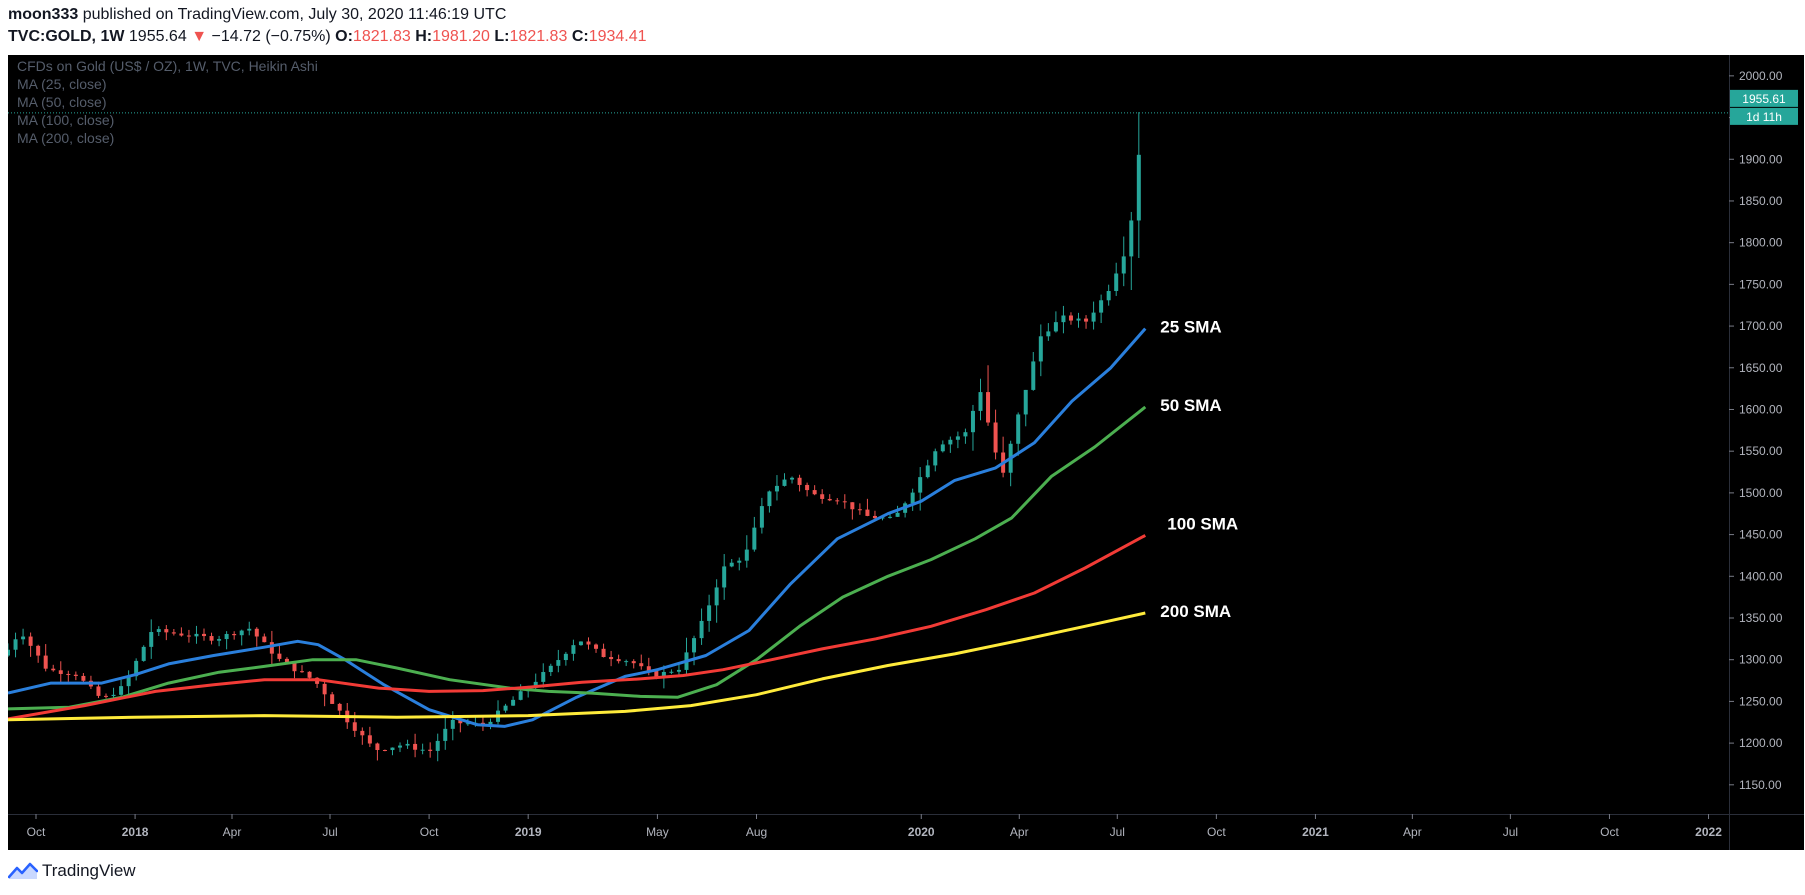 This screenshot has width=1805, height=895. I want to click on last-price: 1955.64, so click(157, 36).